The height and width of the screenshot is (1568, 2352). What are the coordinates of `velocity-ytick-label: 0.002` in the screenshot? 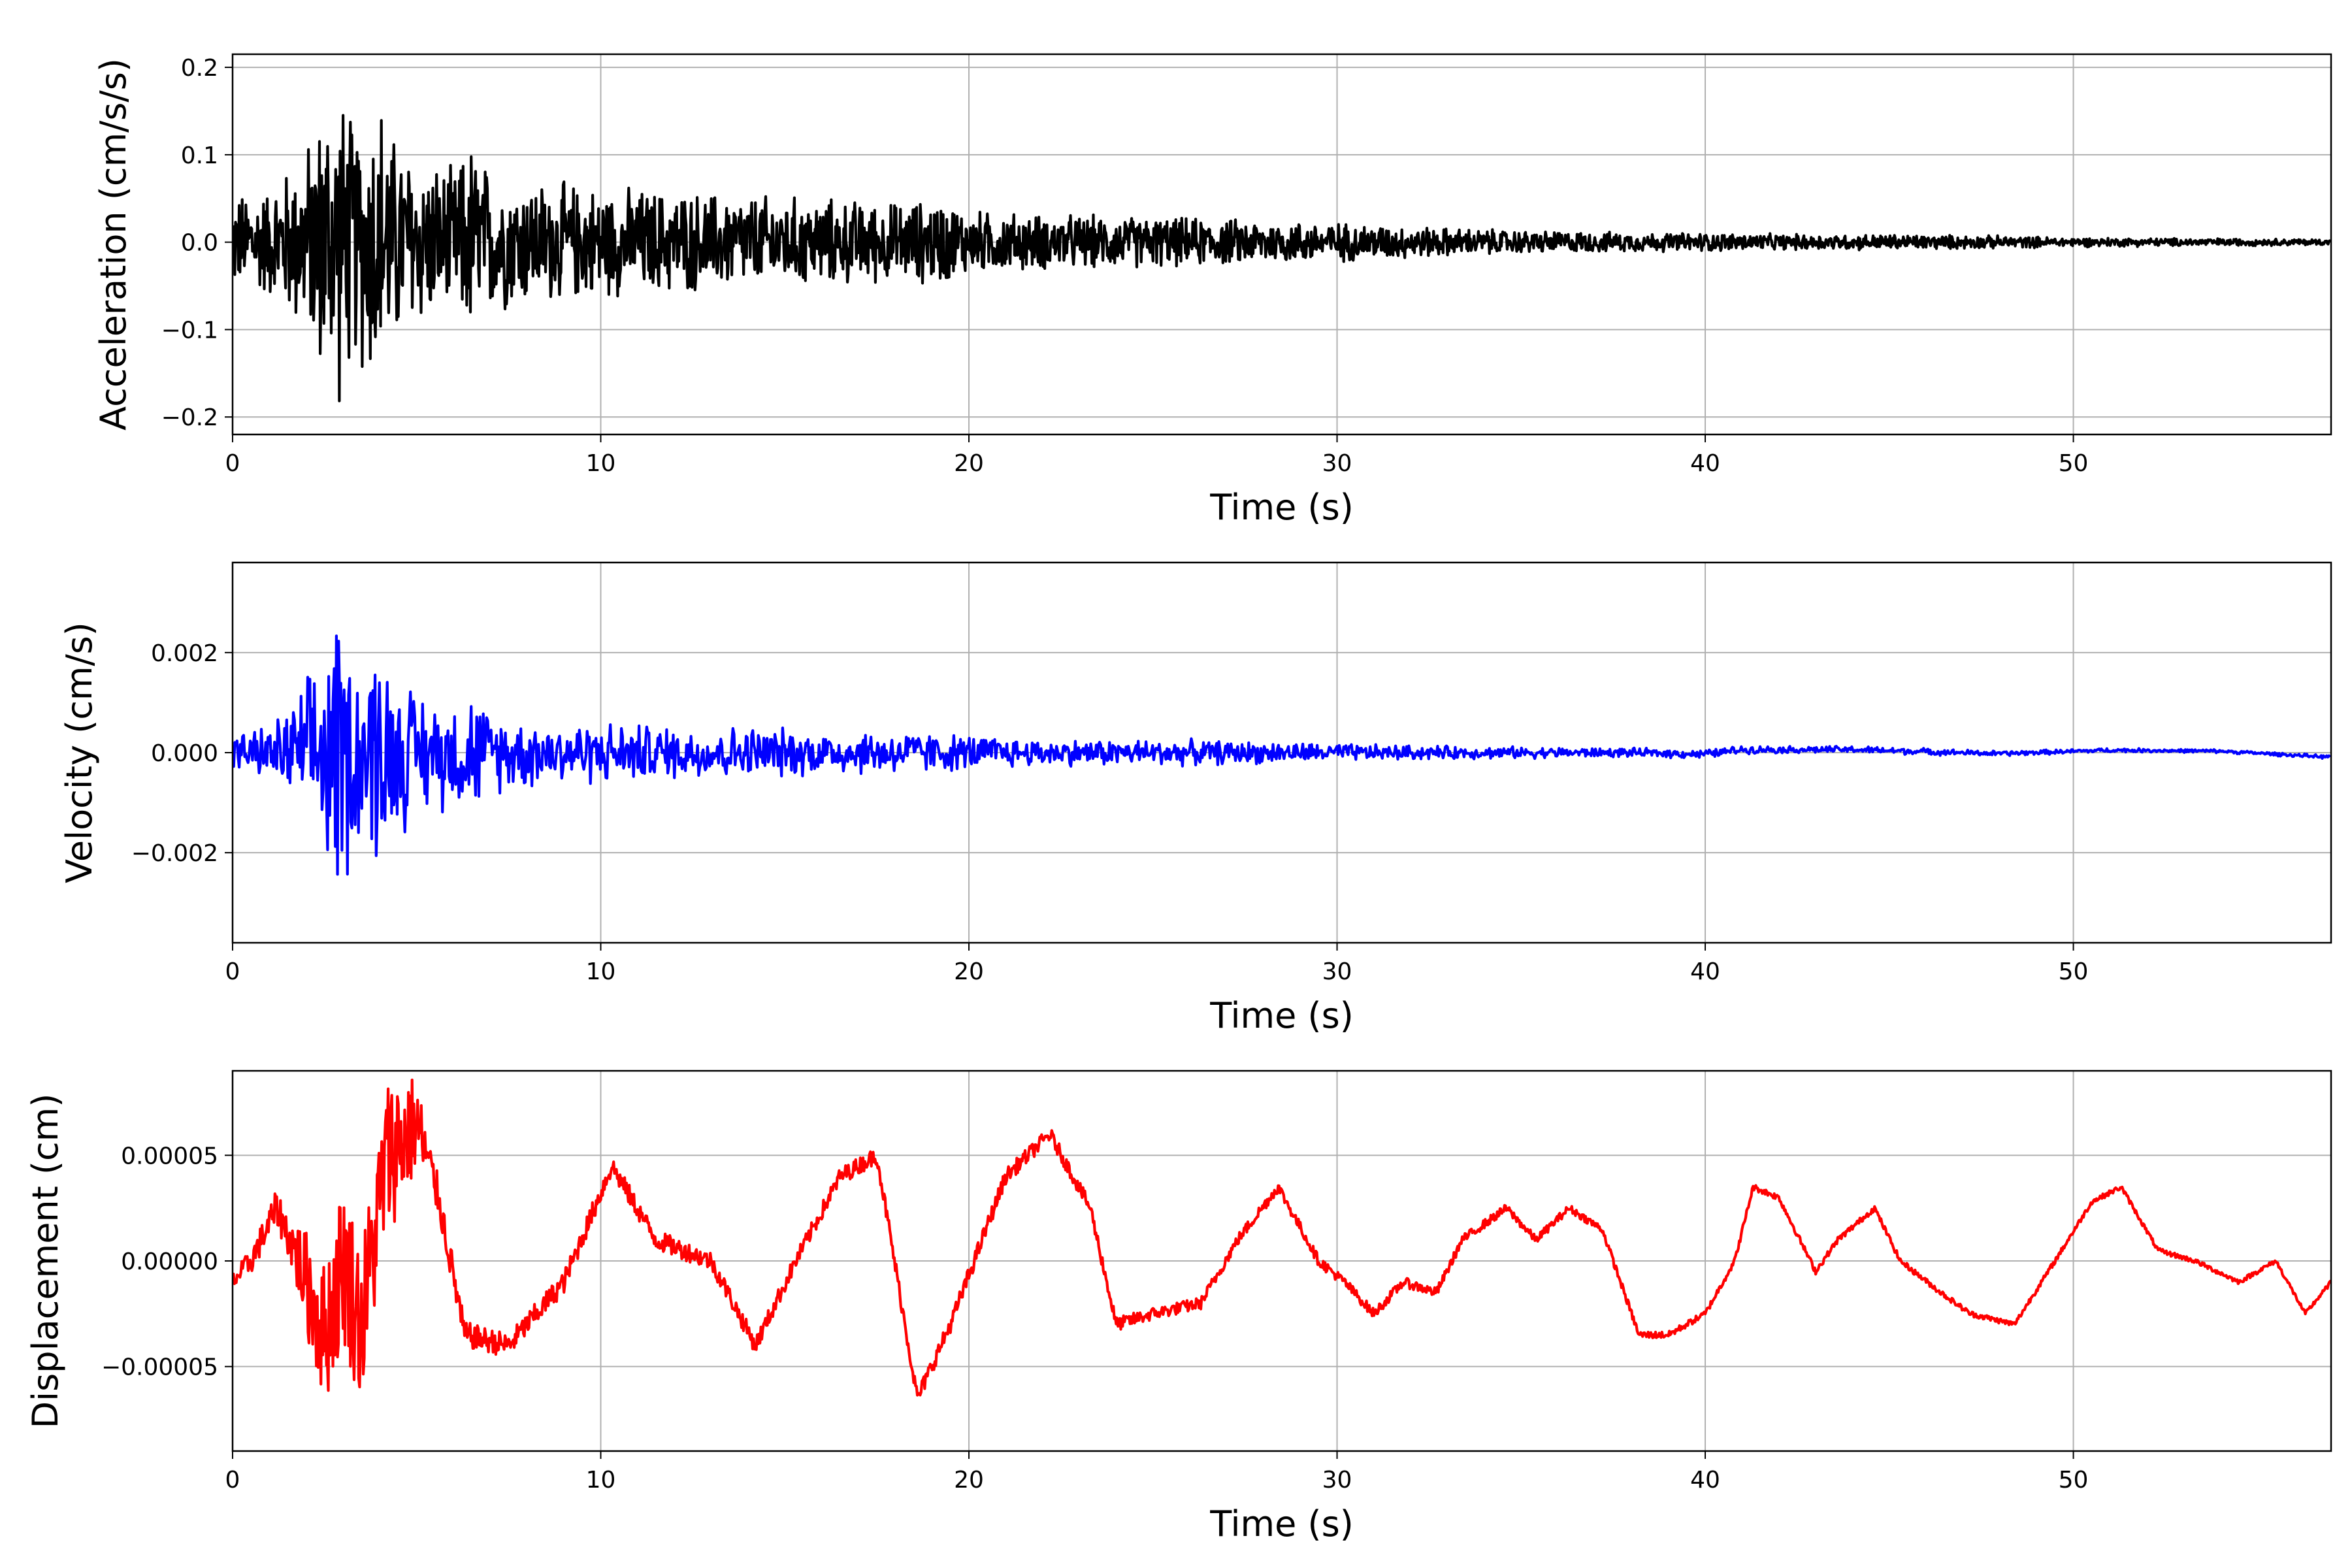 It's located at (184, 653).